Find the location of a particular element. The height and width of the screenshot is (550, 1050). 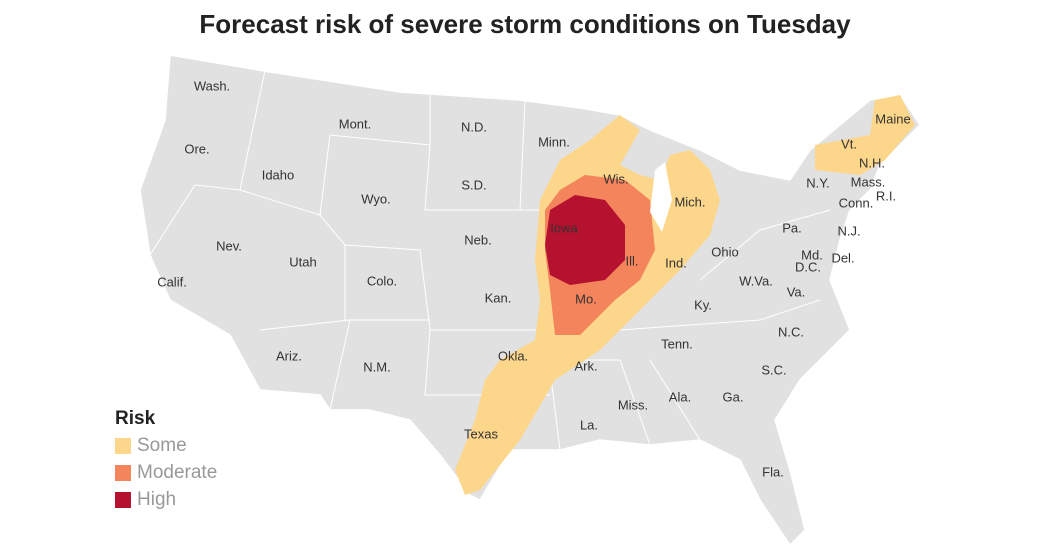

legend-title: Risk is located at coordinates (135, 418).